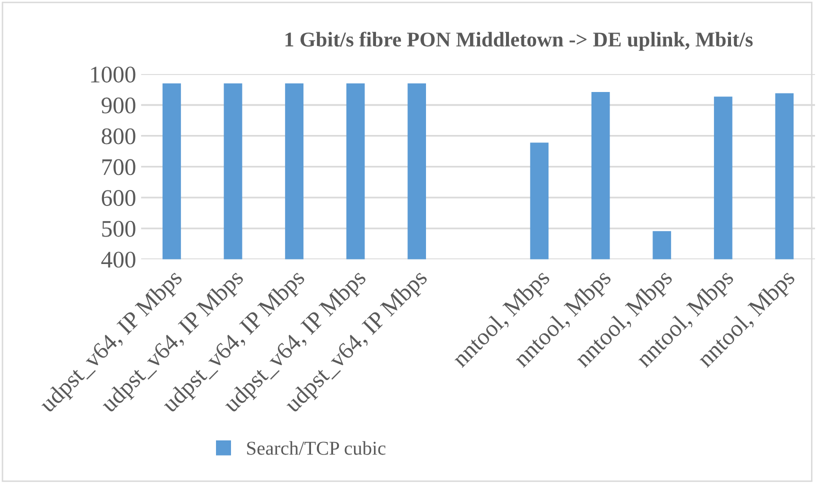 This screenshot has height=491, width=830. I want to click on y-tick-label: 800, so click(119, 136).